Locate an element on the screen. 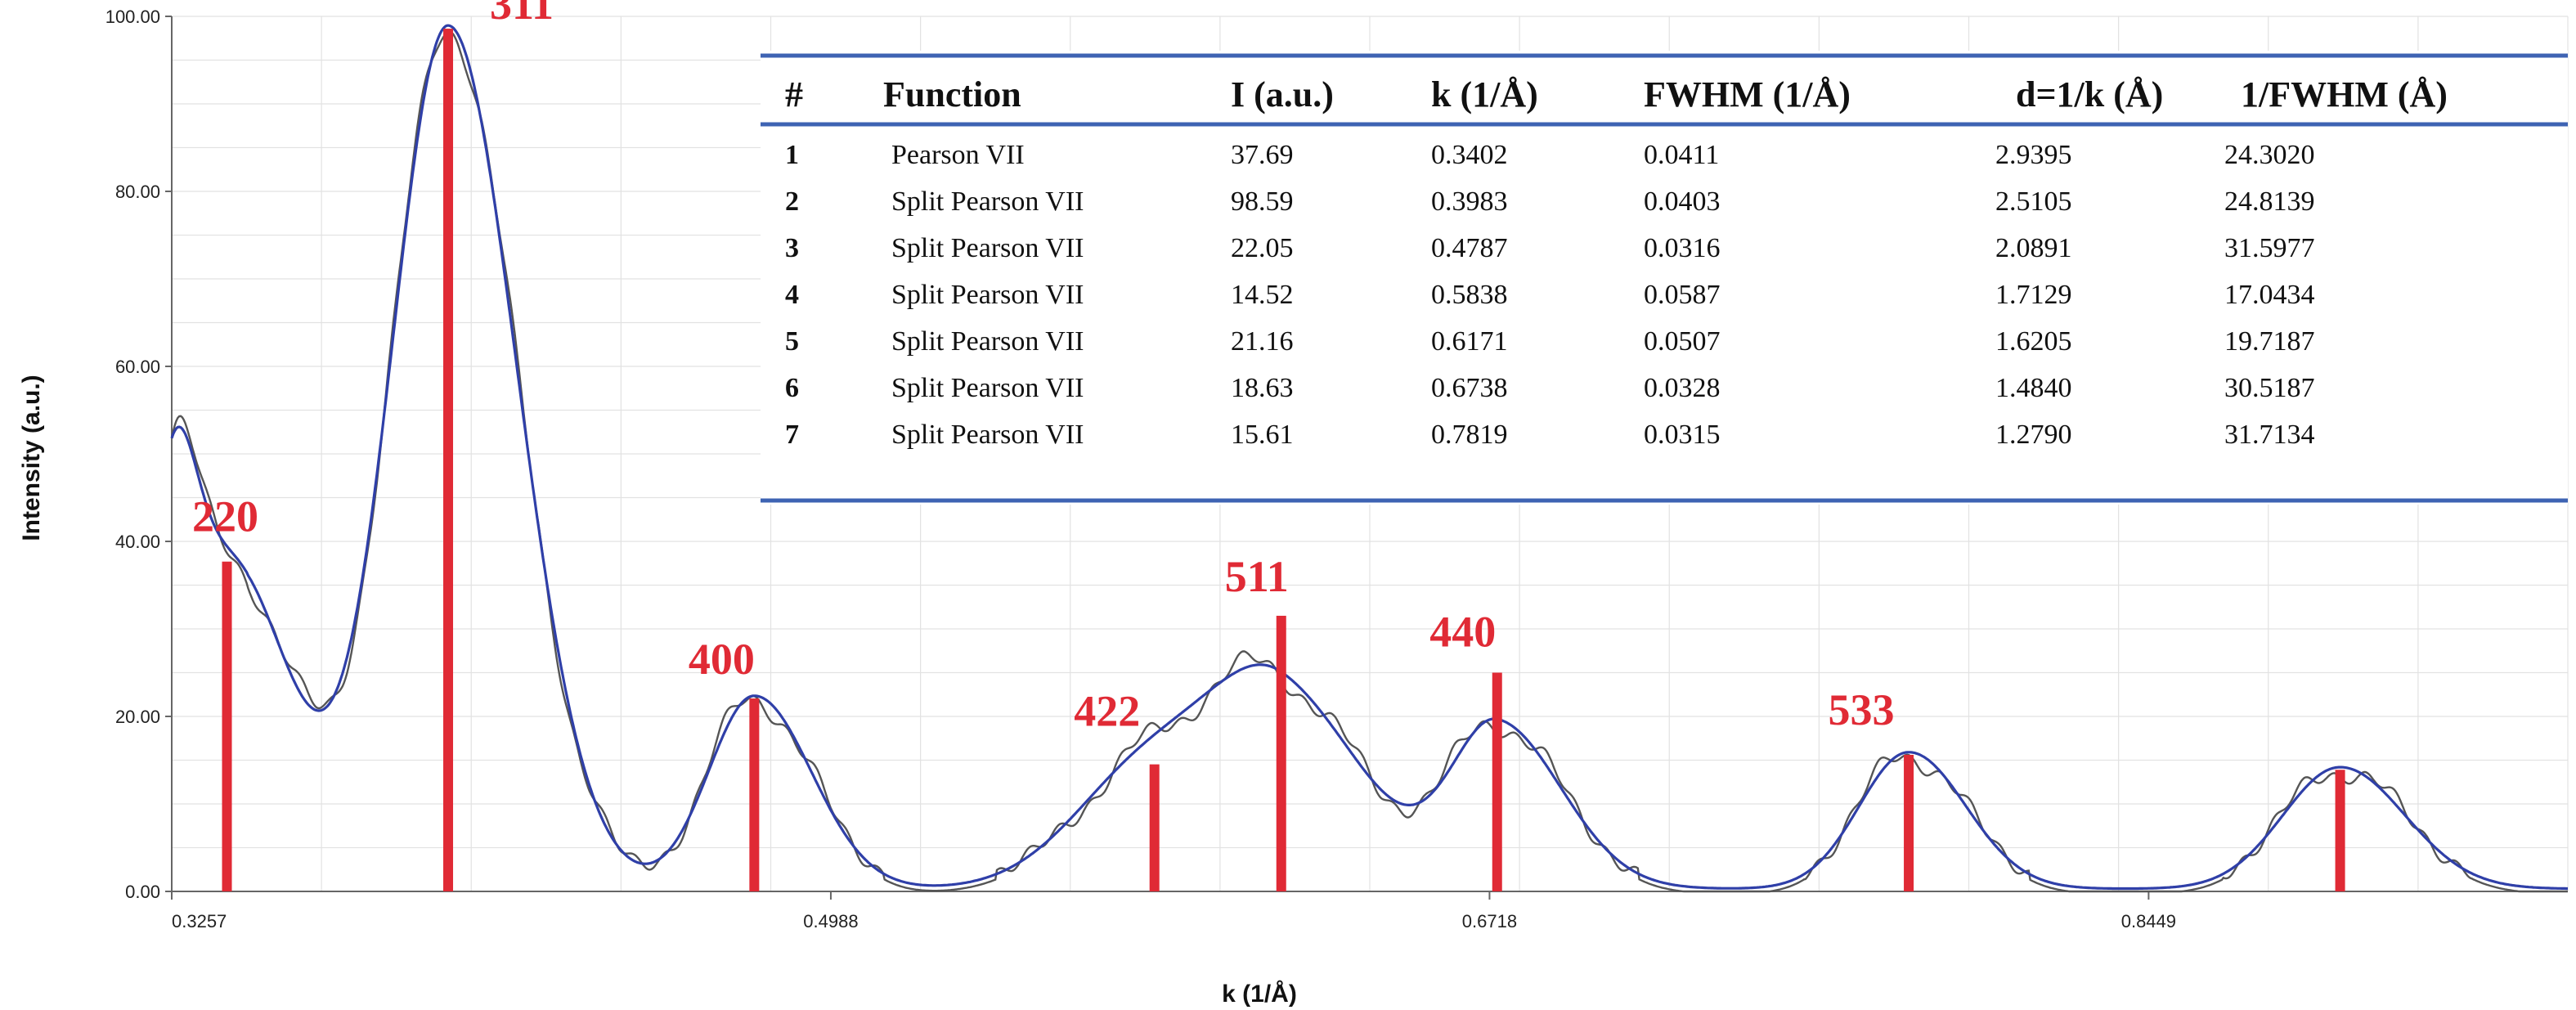  table-cell: 98.59 is located at coordinates (1263, 201).